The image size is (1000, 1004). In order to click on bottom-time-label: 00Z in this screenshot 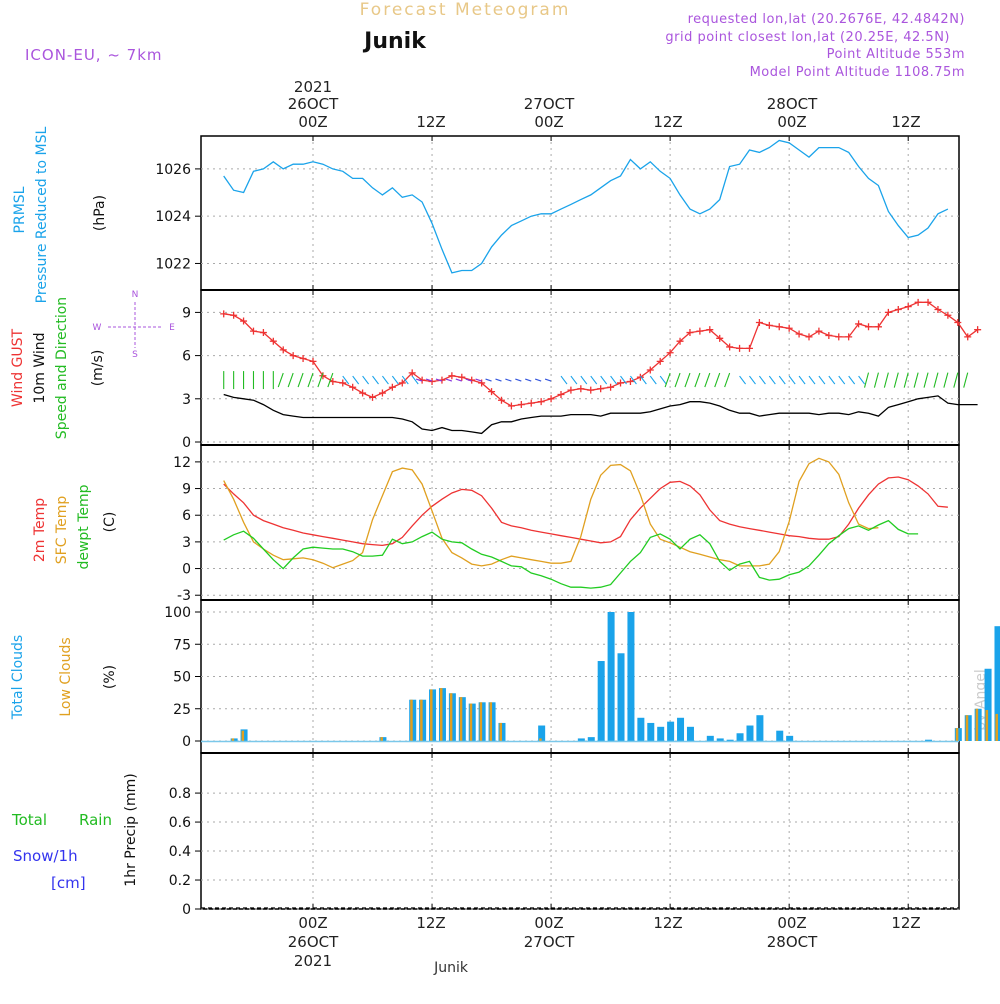, I will do `click(312, 923)`.